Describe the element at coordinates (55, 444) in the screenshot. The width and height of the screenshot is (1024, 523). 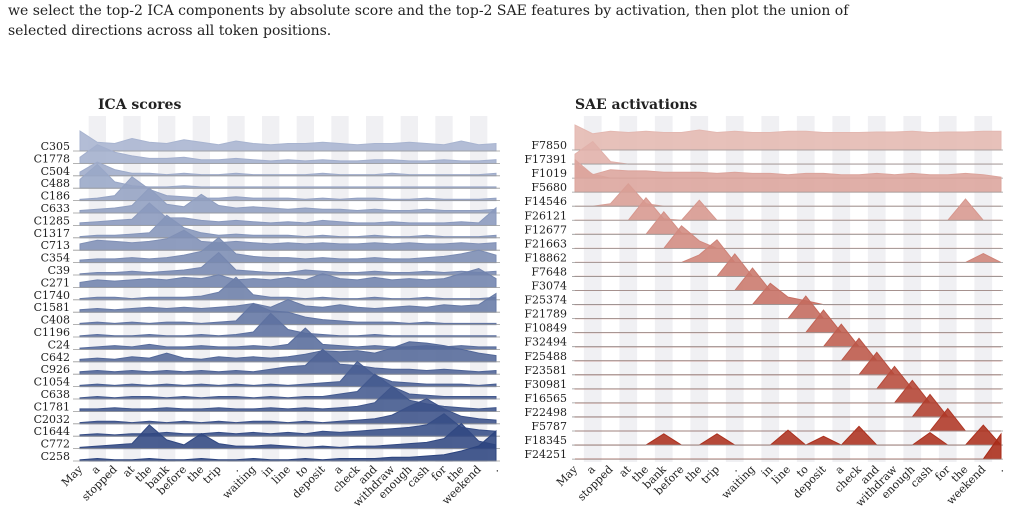
I see `row-label: C772` at that location.